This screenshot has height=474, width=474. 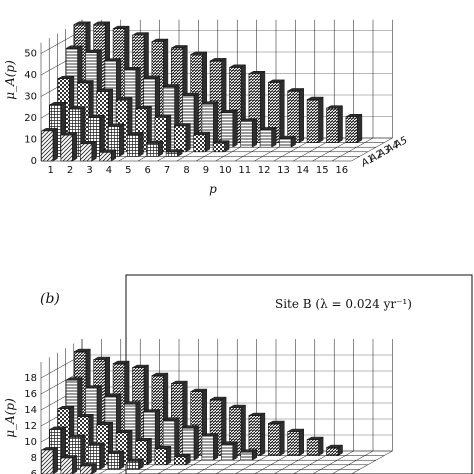 I want to click on y-tick-label: 16, so click(x=30, y=394).